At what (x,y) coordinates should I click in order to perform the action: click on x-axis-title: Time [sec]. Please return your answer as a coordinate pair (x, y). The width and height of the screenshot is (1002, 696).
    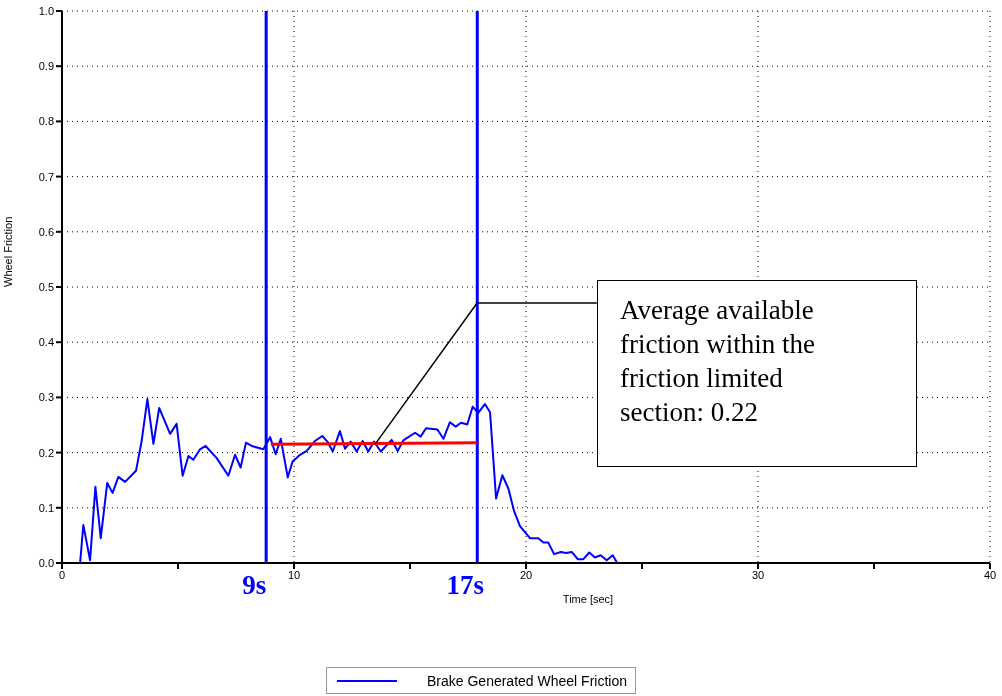
    Looking at the image, I should click on (588, 598).